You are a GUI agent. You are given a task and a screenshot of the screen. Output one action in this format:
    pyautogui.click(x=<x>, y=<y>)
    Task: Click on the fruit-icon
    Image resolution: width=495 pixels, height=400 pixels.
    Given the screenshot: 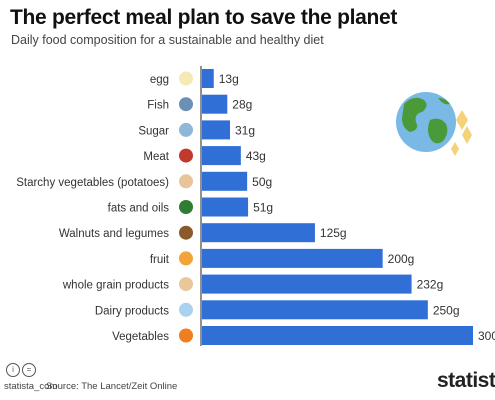 What is the action you would take?
    pyautogui.click(x=186, y=258)
    